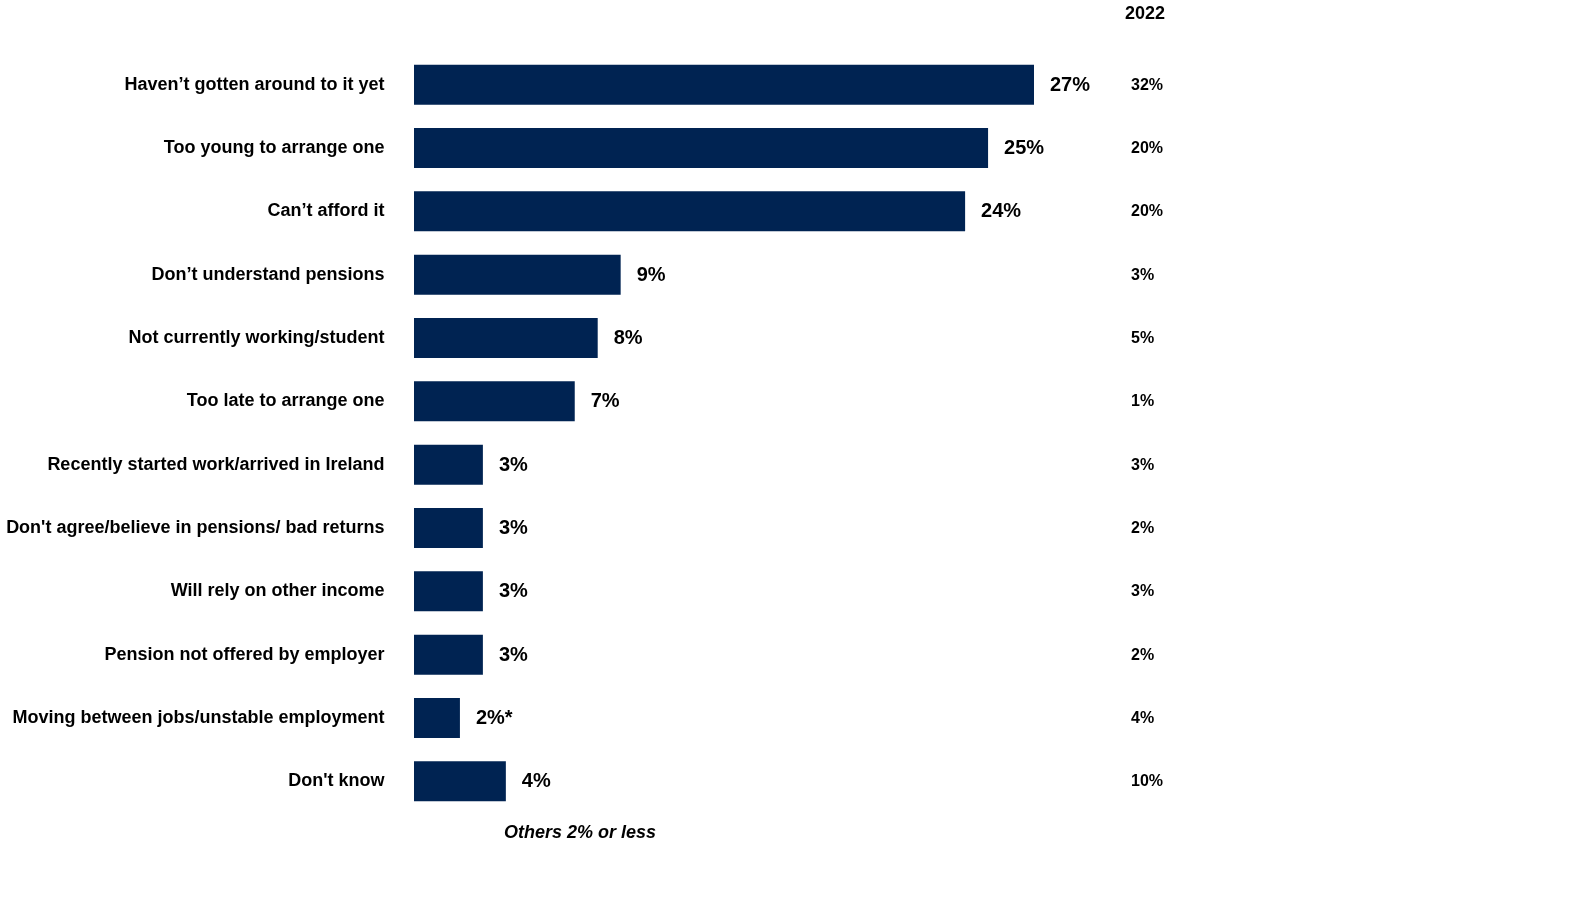 The height and width of the screenshot is (901, 1588). What do you see at coordinates (1070, 83) in the screenshot?
I see `data-label: 27%` at bounding box center [1070, 83].